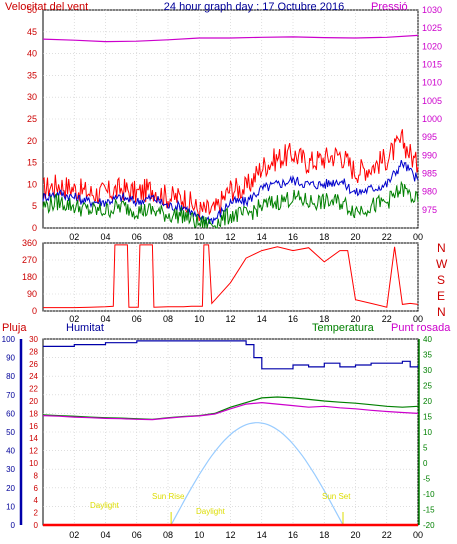 The height and width of the screenshot is (544, 457). Describe the element at coordinates (429, 192) in the screenshot. I see `pressure-y-tick-label: 980` at that location.